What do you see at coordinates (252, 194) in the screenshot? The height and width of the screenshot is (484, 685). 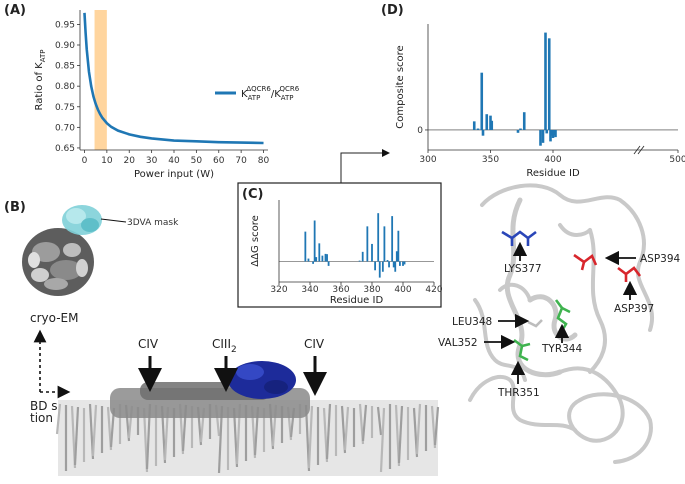 I see `panel-label-c: (C)` at bounding box center [252, 194].